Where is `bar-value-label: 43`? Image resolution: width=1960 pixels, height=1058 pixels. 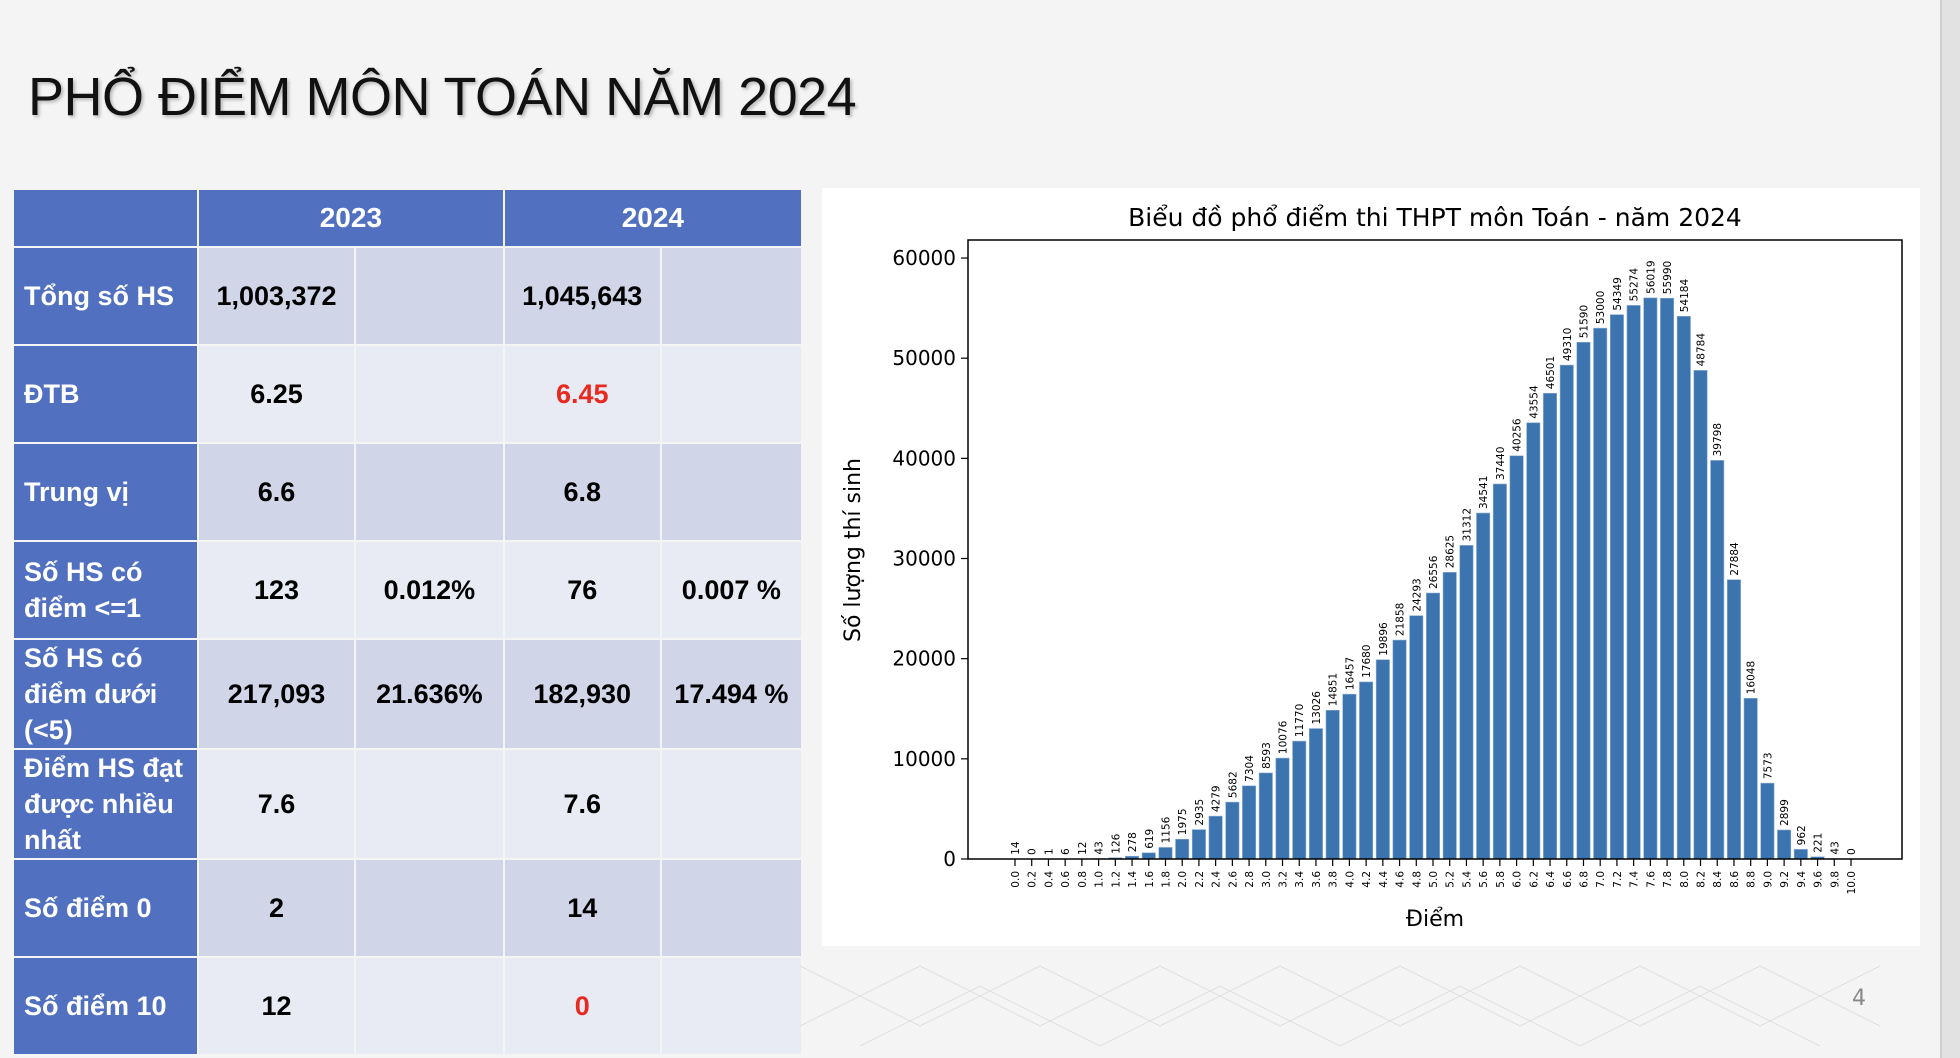
bar-value-label: 43 is located at coordinates (1100, 847).